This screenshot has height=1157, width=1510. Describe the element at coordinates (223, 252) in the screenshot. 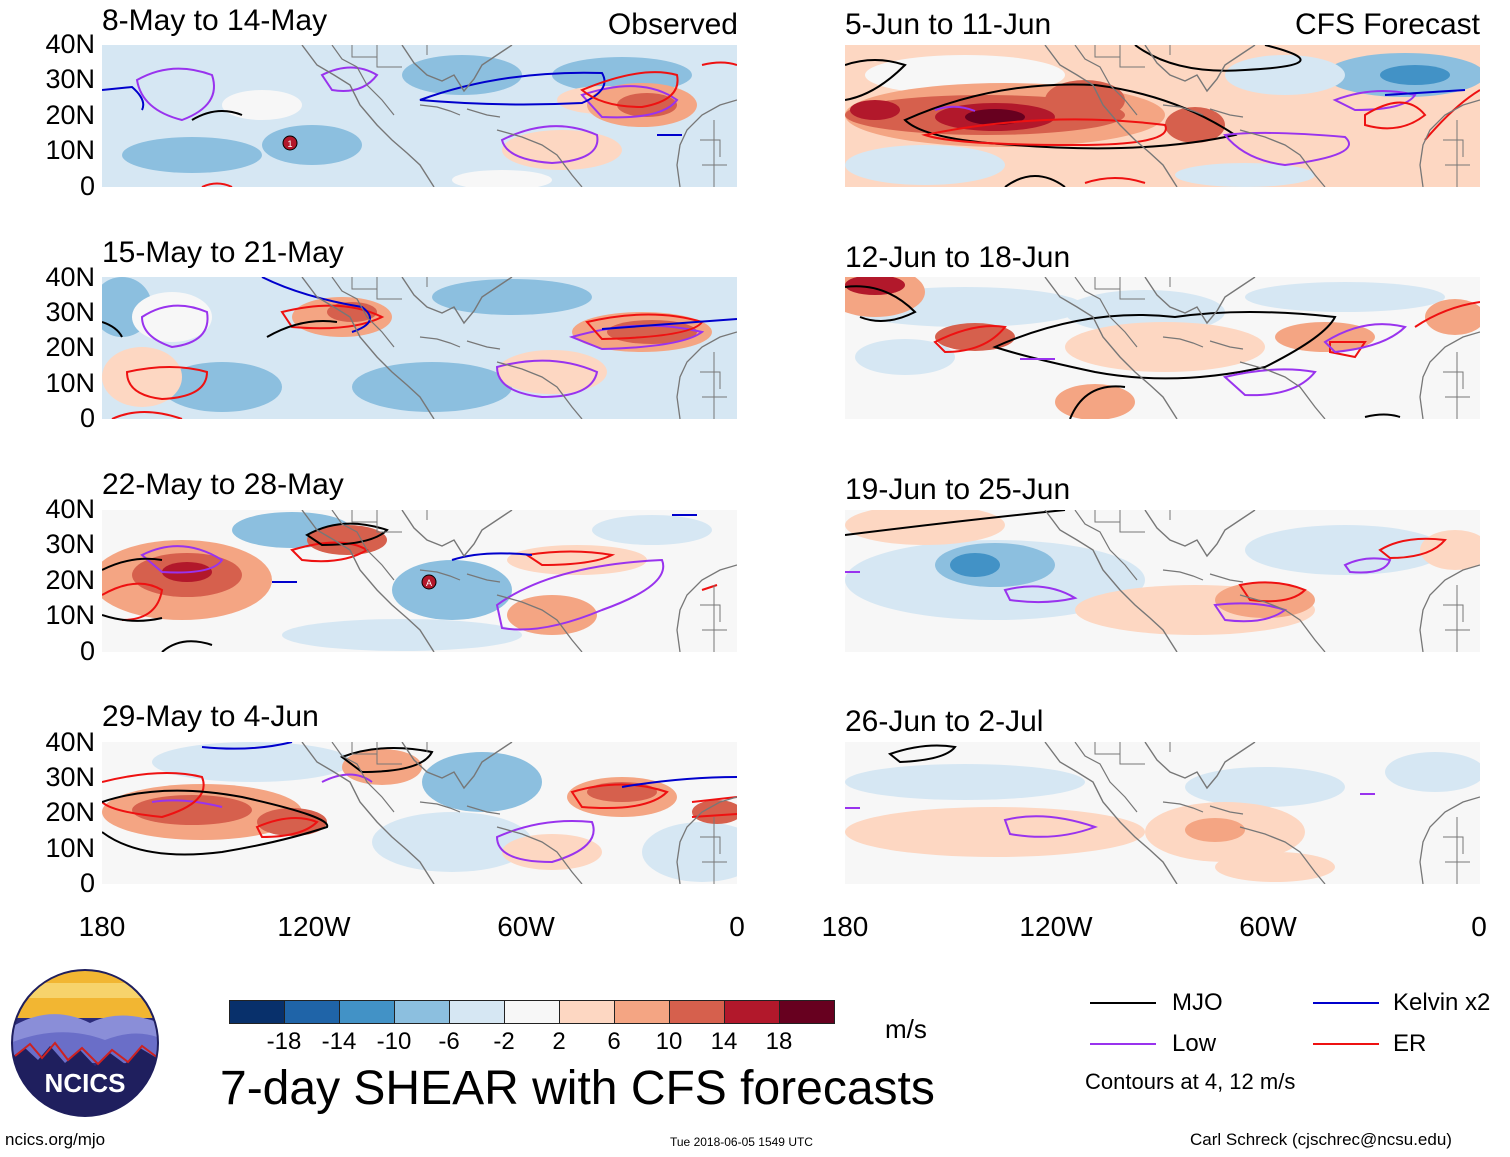

I see `panel-title: 15-May to 21-May` at that location.